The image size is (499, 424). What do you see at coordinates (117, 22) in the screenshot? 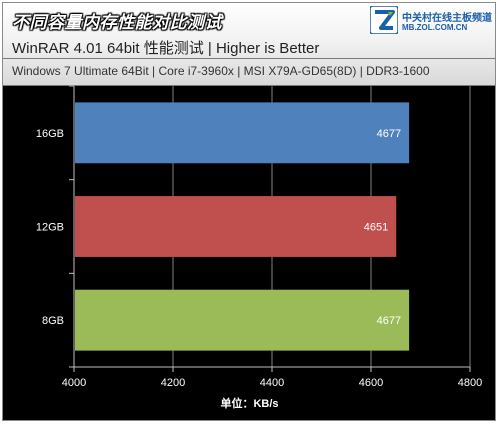
I see `chart-title: 不同容量内存性能对比测试` at bounding box center [117, 22].